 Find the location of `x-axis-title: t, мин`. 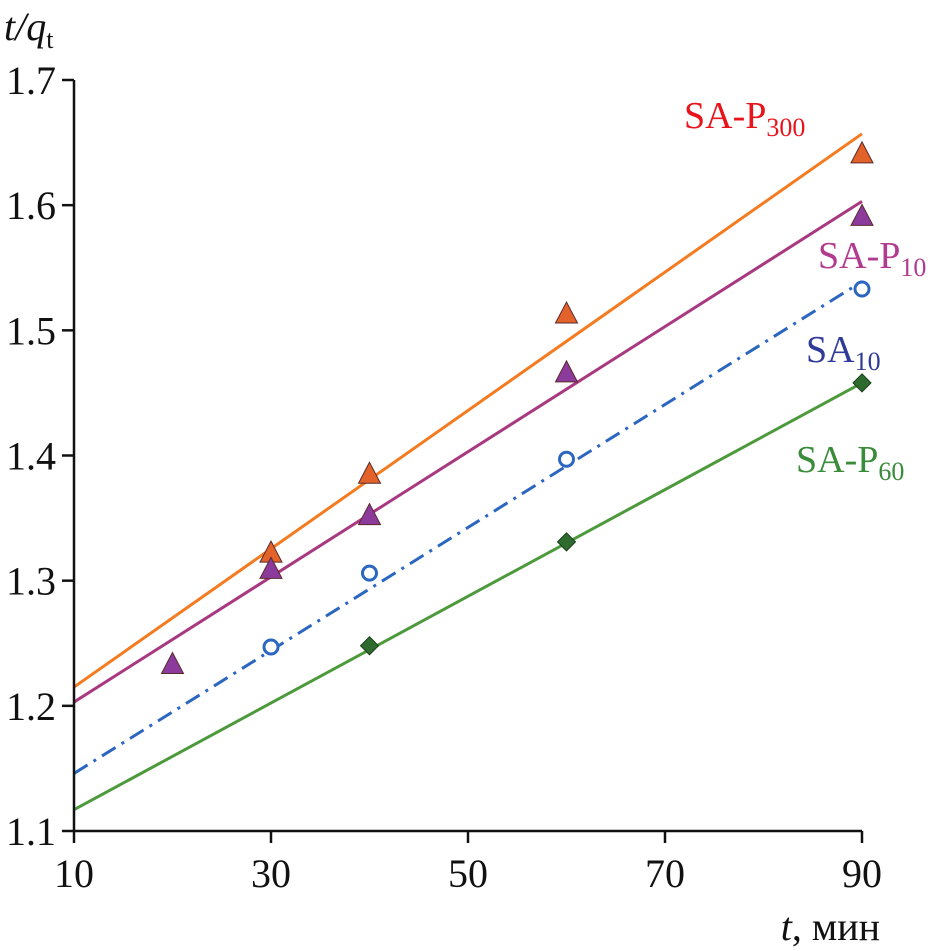

x-axis-title: t, мин is located at coordinates (830, 926).